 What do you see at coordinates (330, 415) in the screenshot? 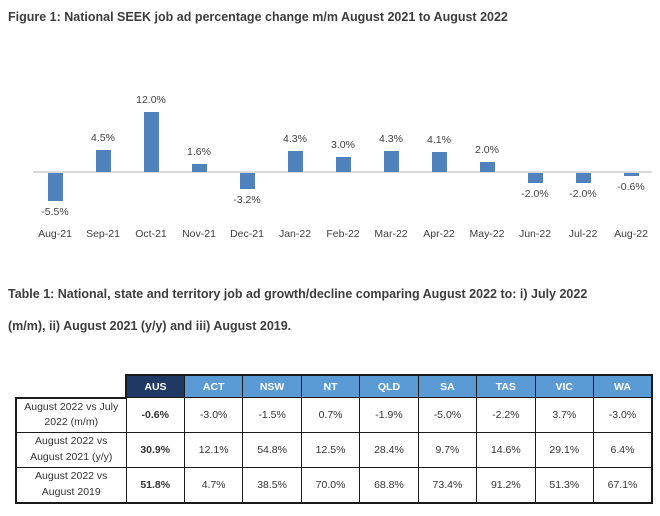
I see `value-cell-NT: 0.7%` at bounding box center [330, 415].